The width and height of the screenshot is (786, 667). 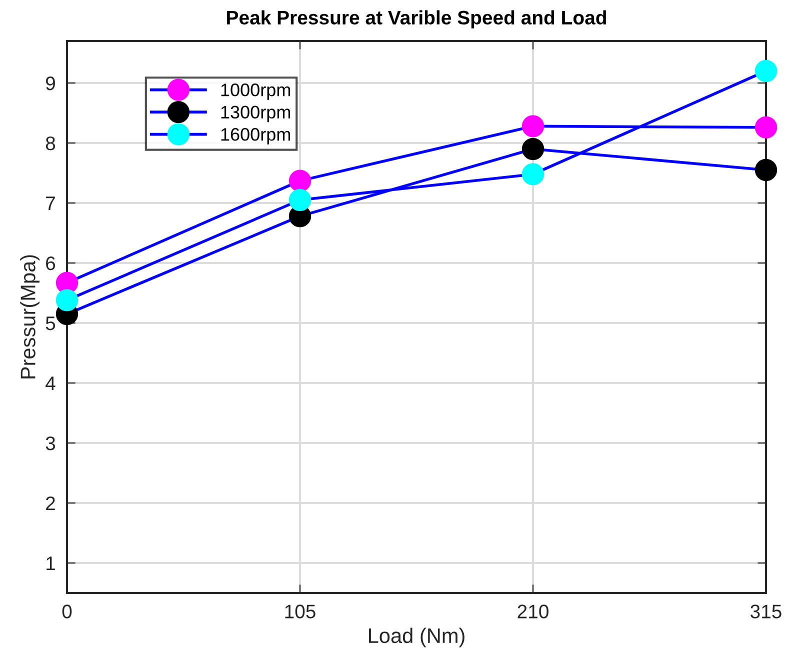 What do you see at coordinates (51, 263) in the screenshot?
I see `y-tick-label: 6` at bounding box center [51, 263].